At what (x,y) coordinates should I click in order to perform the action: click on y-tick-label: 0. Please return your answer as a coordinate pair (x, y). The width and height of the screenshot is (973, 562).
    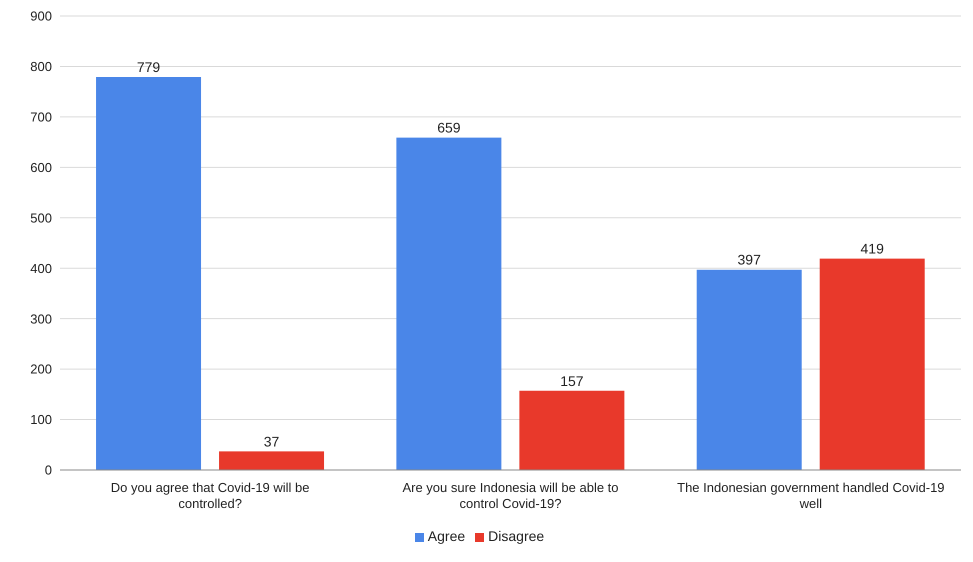
    Looking at the image, I should click on (48, 470).